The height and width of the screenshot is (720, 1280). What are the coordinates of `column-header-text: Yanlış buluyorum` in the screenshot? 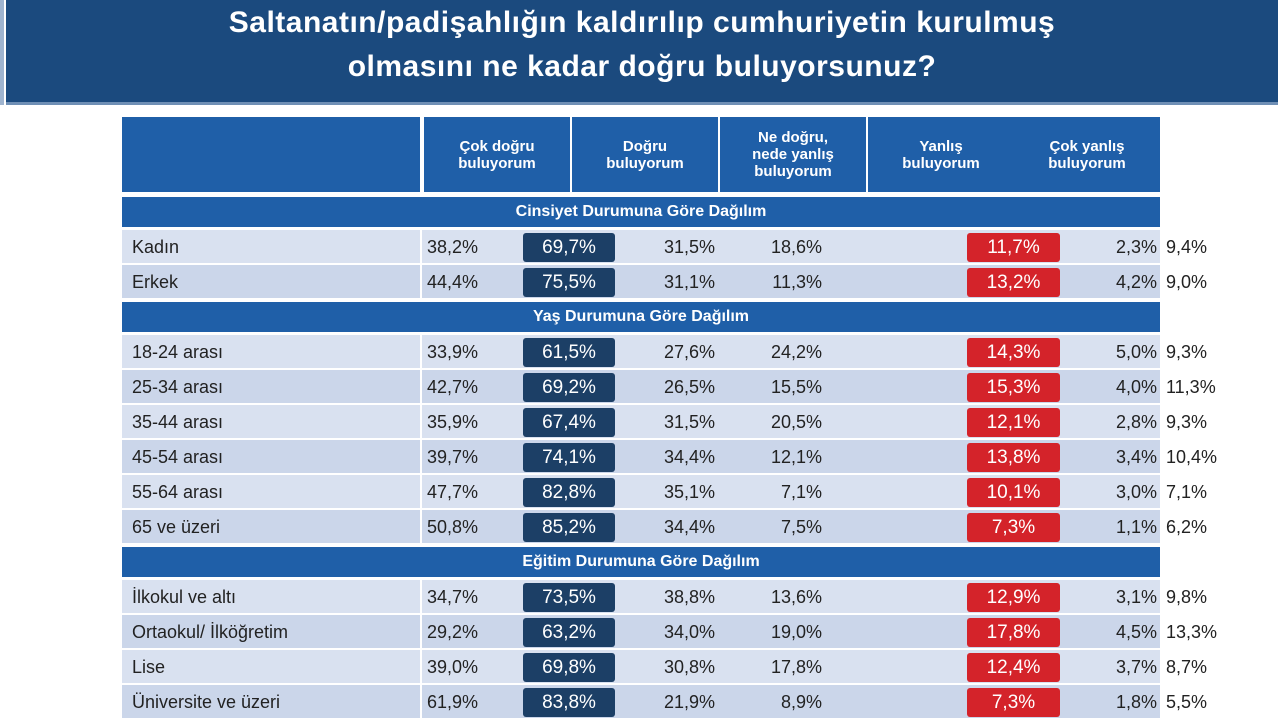 It's located at (941, 154).